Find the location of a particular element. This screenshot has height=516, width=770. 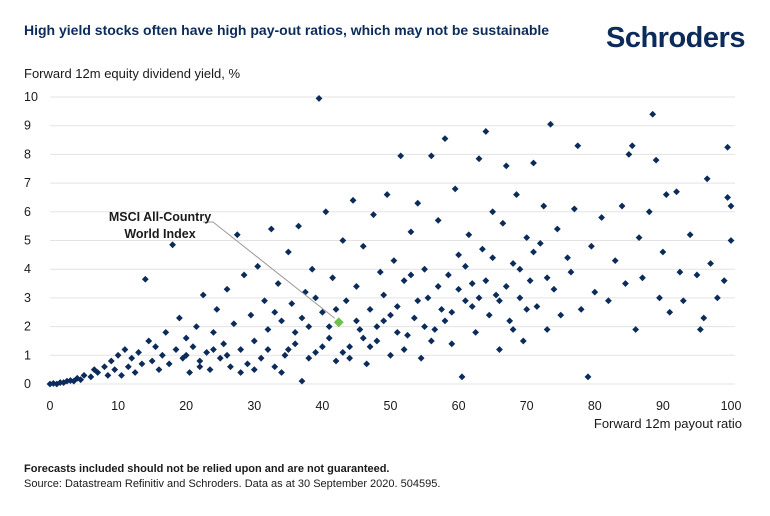

y-tick-label: 6 is located at coordinates (27, 212).